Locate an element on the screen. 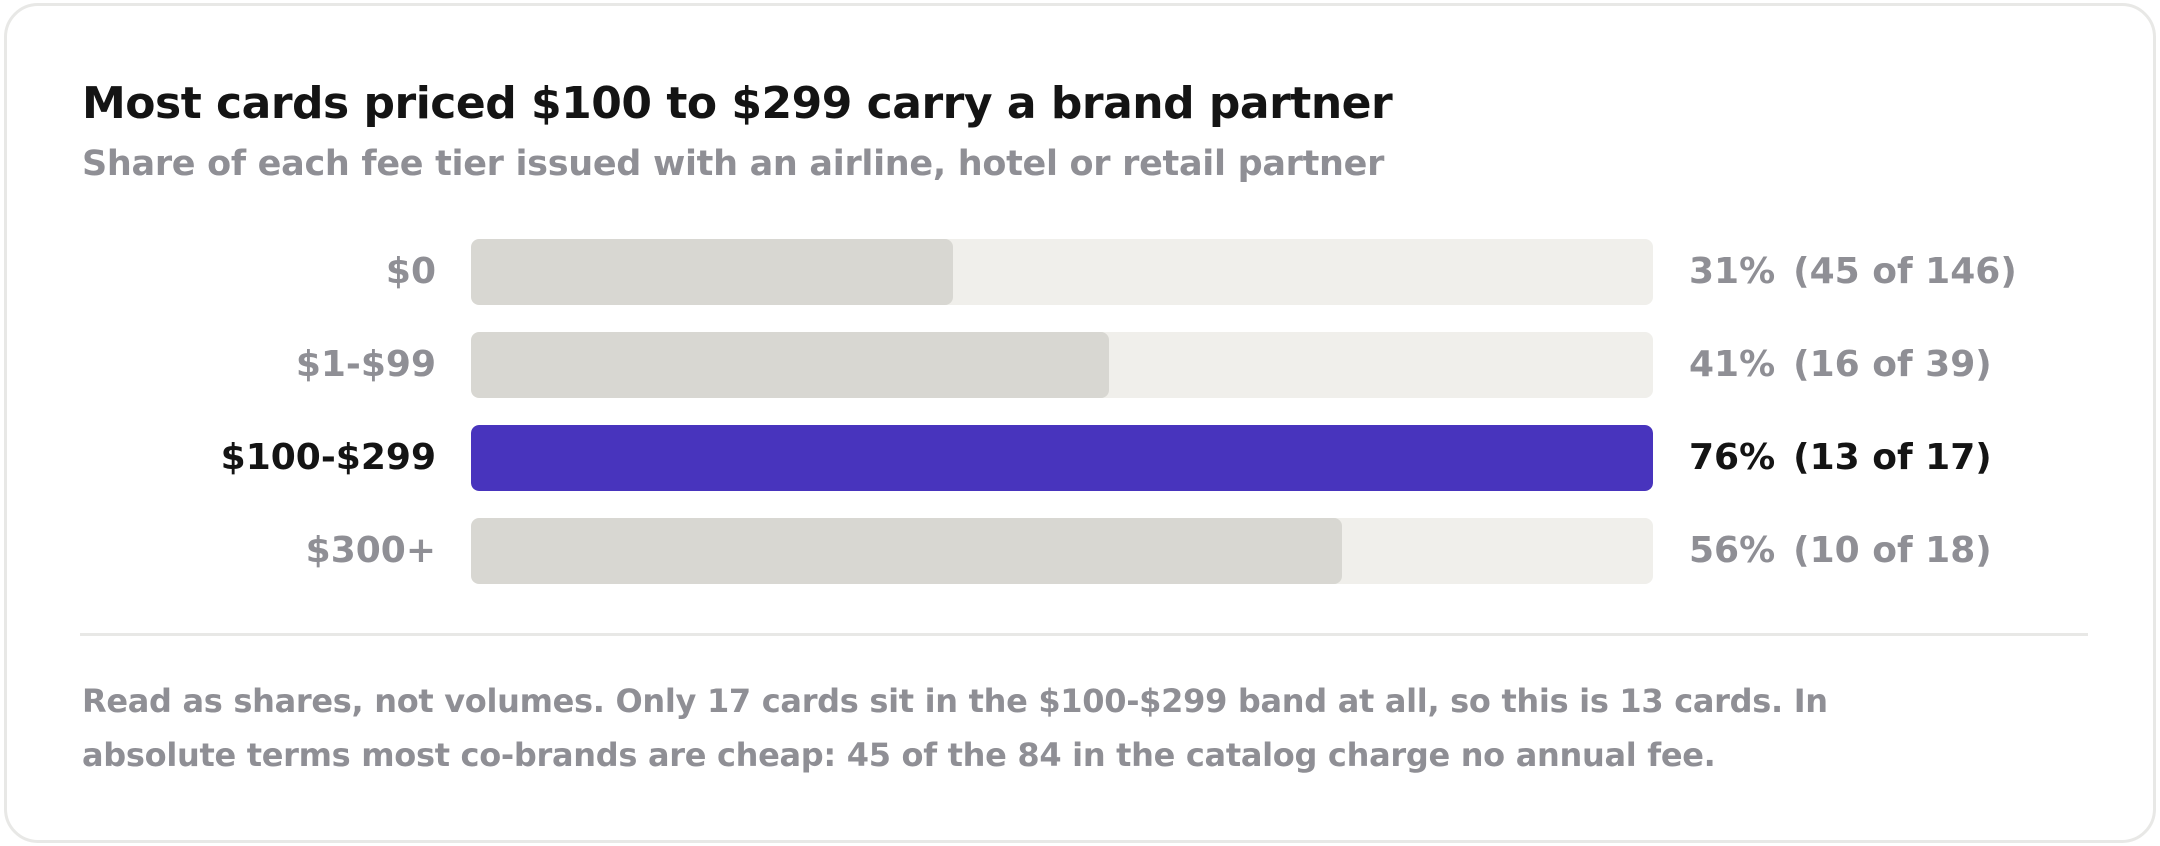 The width and height of the screenshot is (2160, 846). value-label: 76% (13 of 17) is located at coordinates (1840, 458).